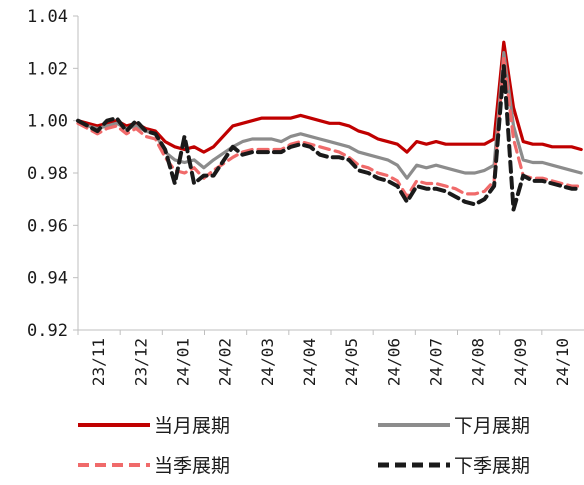 The height and width of the screenshot is (485, 584). I want to click on y-tick-label: 0.94, so click(47, 279).